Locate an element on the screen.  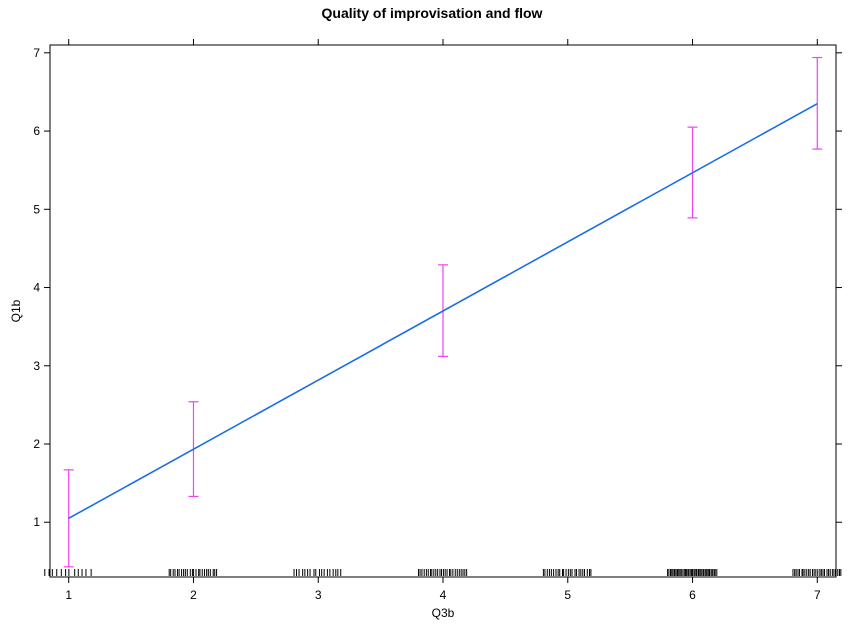
x-tick-label: 5 is located at coordinates (567, 595).